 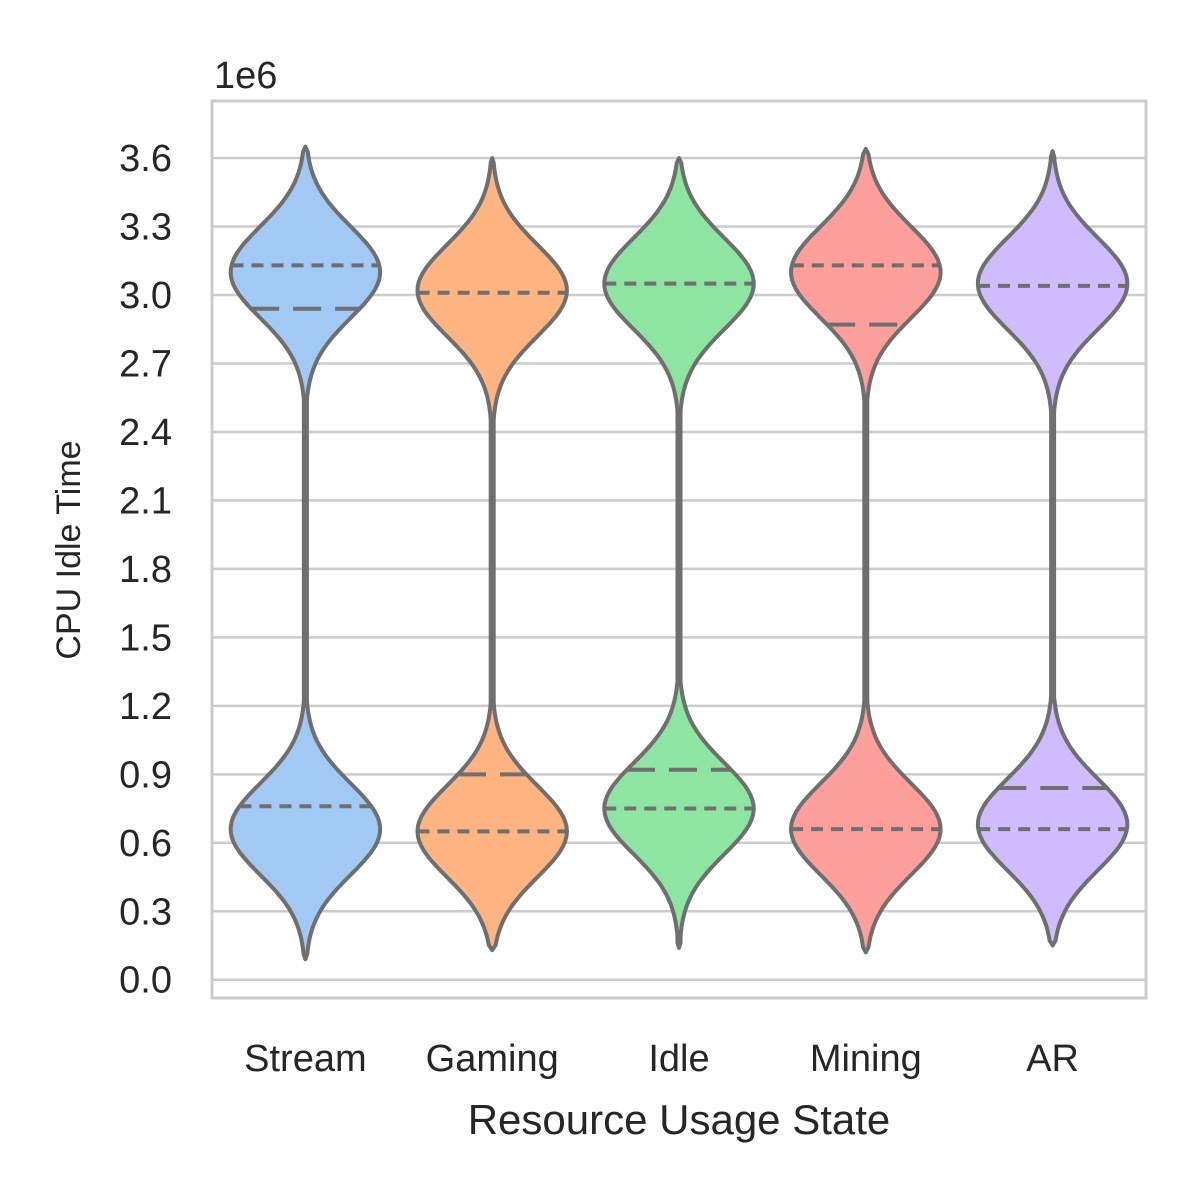 What do you see at coordinates (245, 76) in the screenshot?
I see `y-offset-label: 1e6` at bounding box center [245, 76].